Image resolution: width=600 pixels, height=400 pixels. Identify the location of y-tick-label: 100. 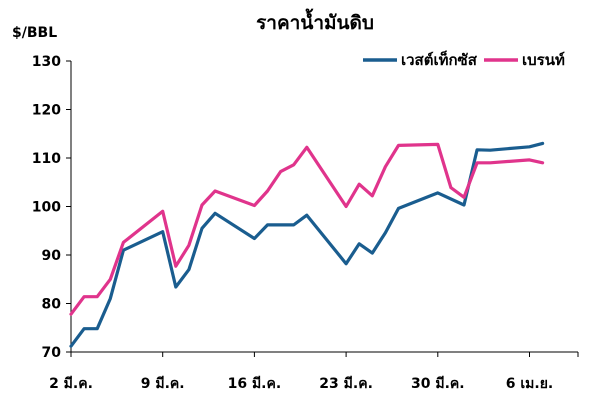
(46, 208).